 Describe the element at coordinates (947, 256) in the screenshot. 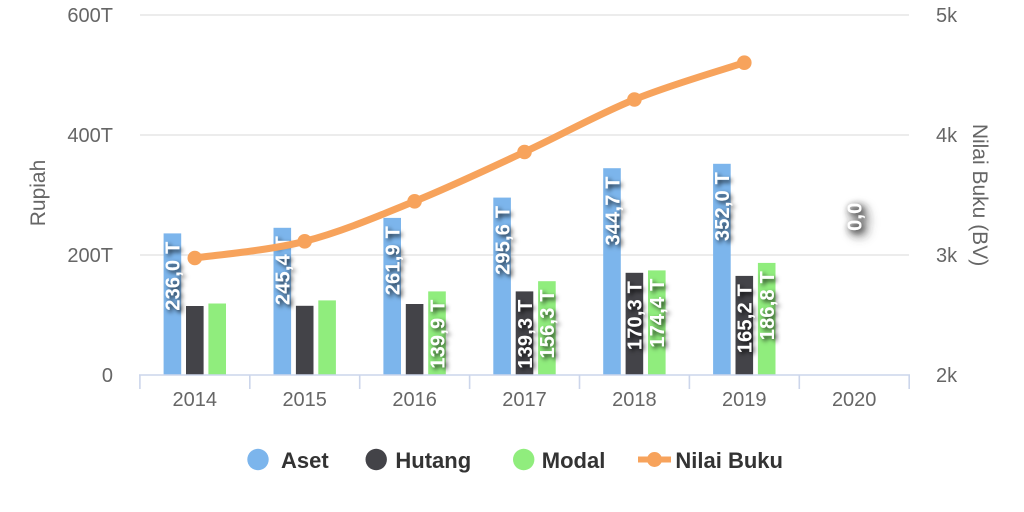

I see `svg-text: 3k` at that location.